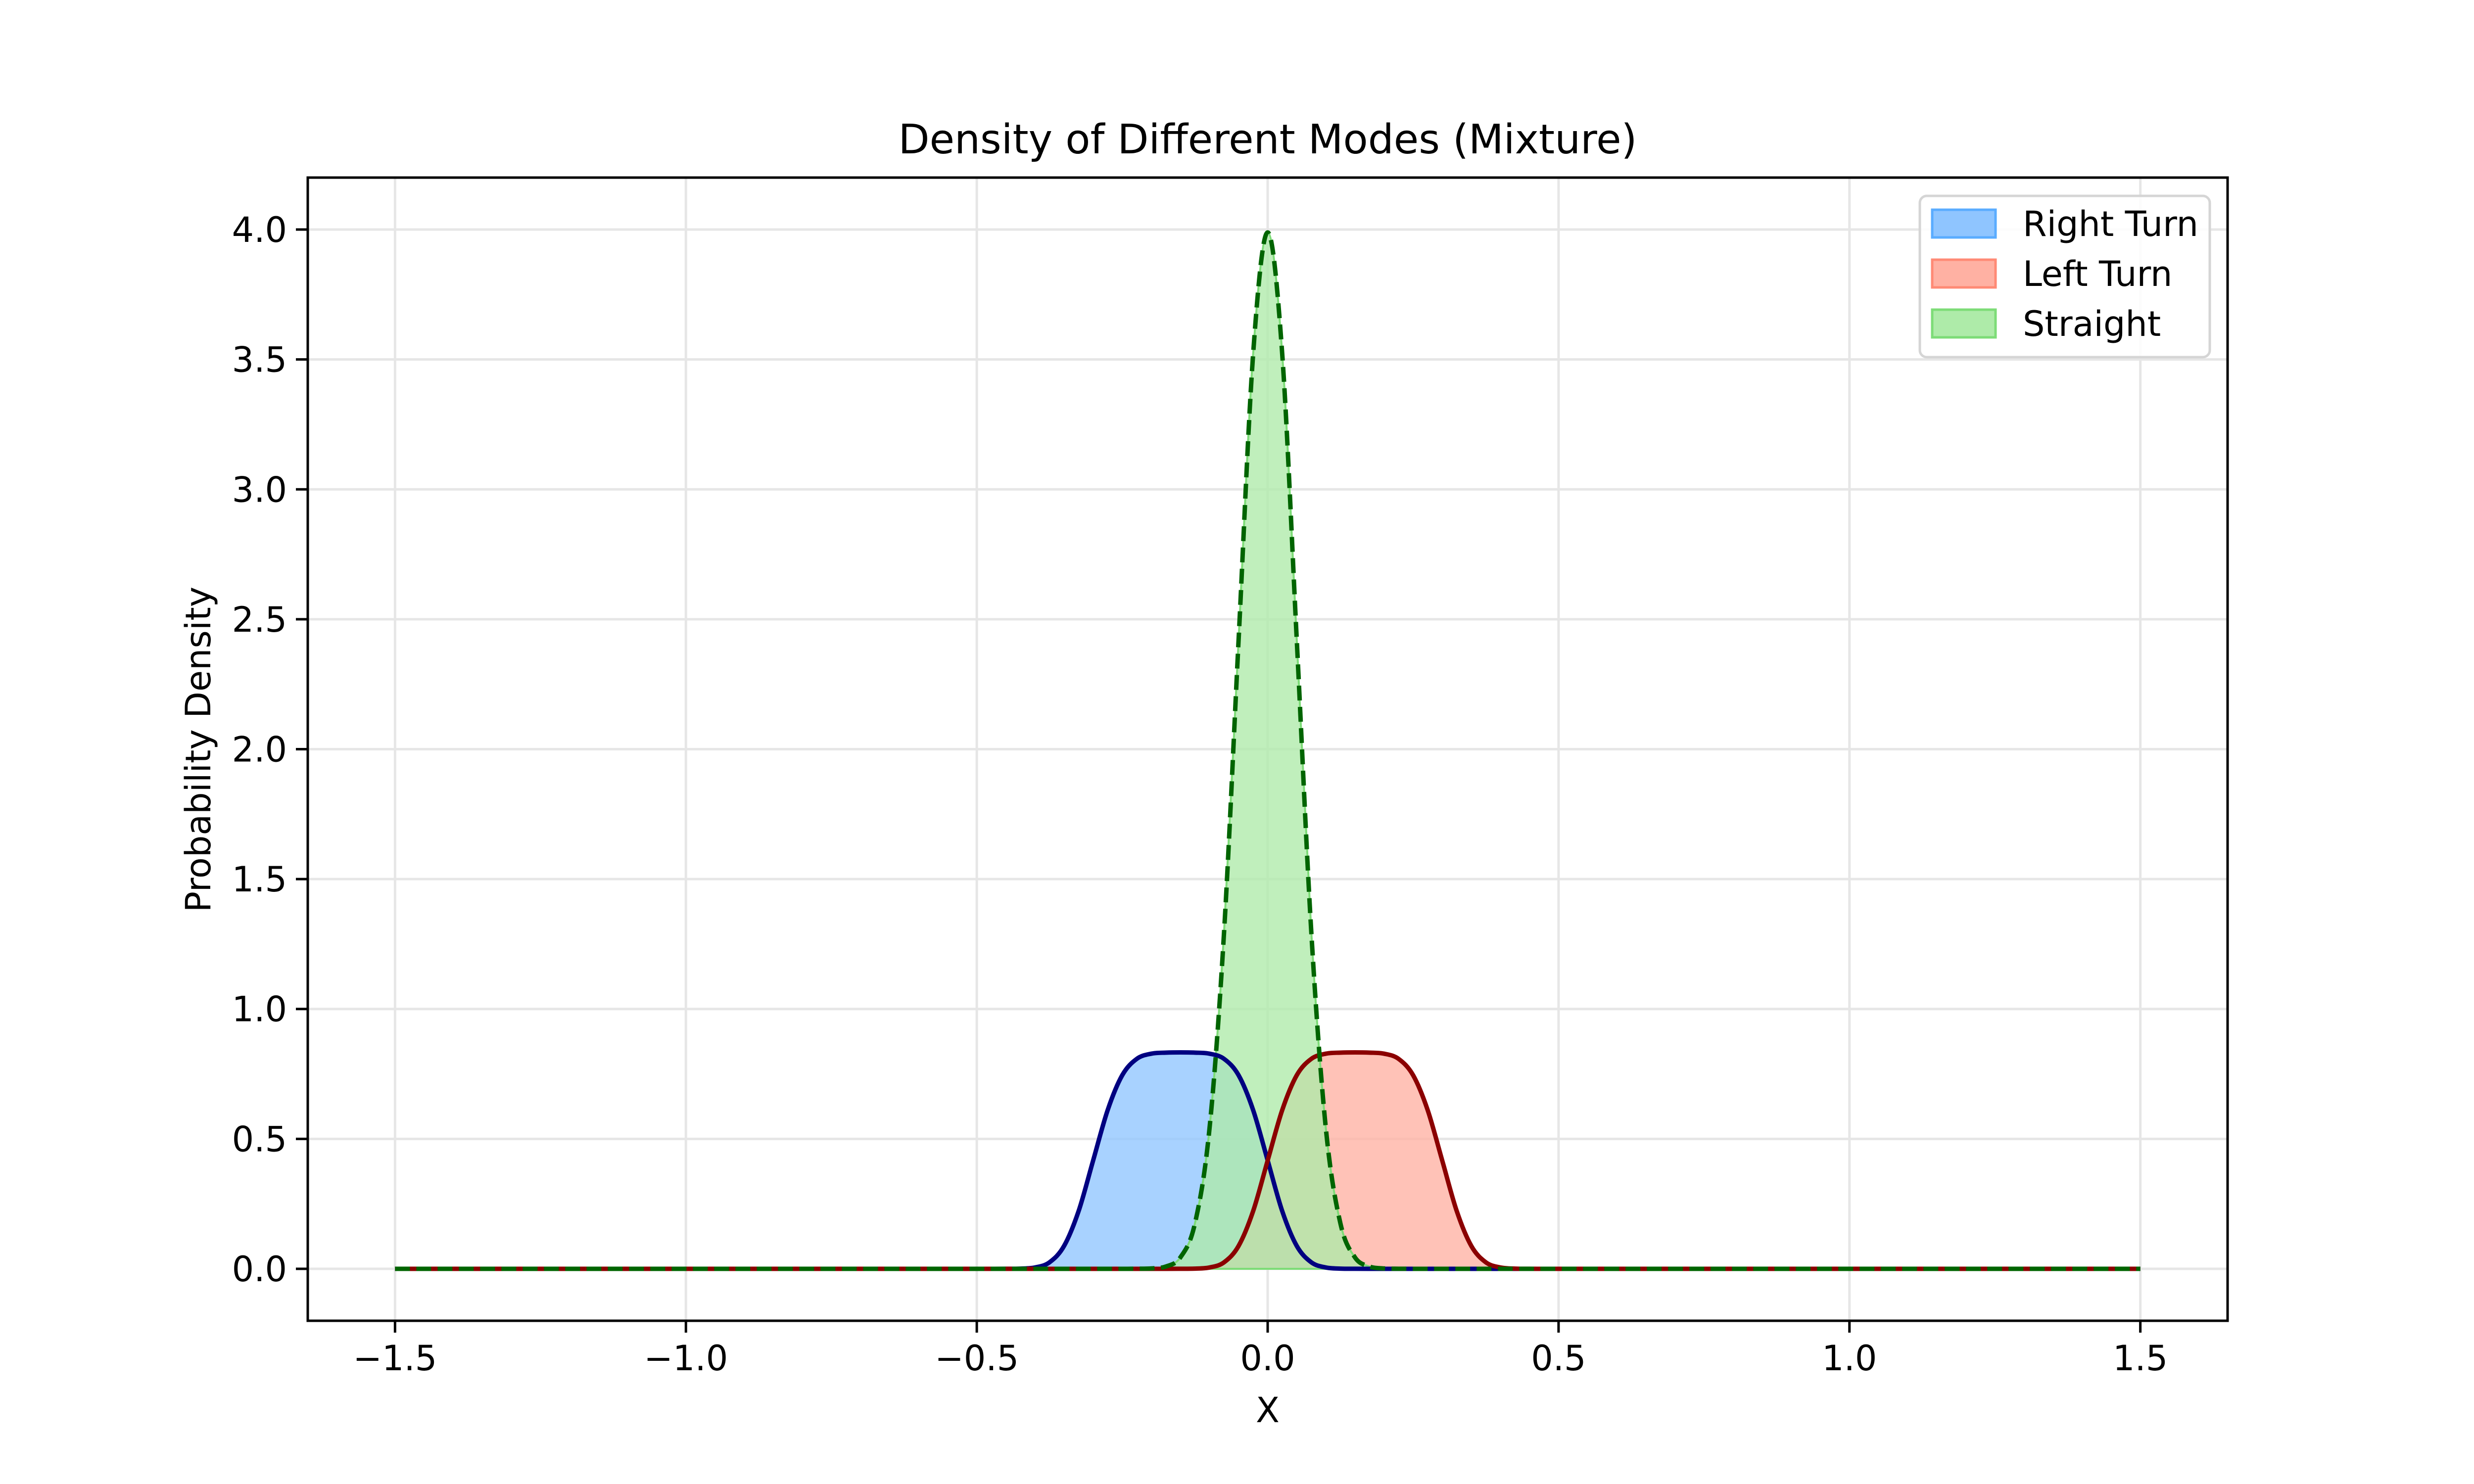 This screenshot has height=1484, width=2474. What do you see at coordinates (1558, 1358) in the screenshot?
I see `x-tick-label: 0.5` at bounding box center [1558, 1358].